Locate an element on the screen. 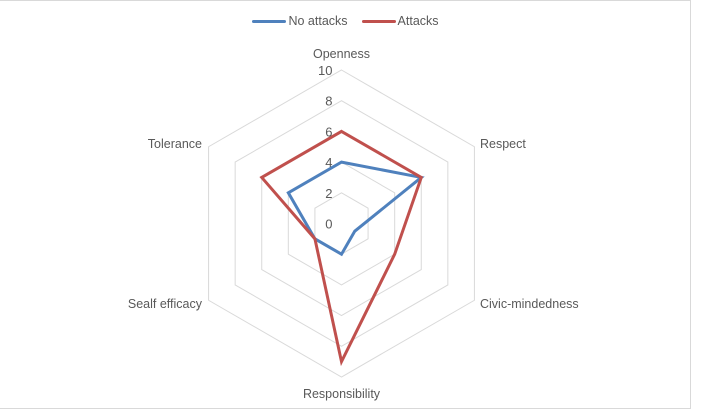 This screenshot has height=420, width=709. legend-swatch-no-attacks is located at coordinates (269, 21).